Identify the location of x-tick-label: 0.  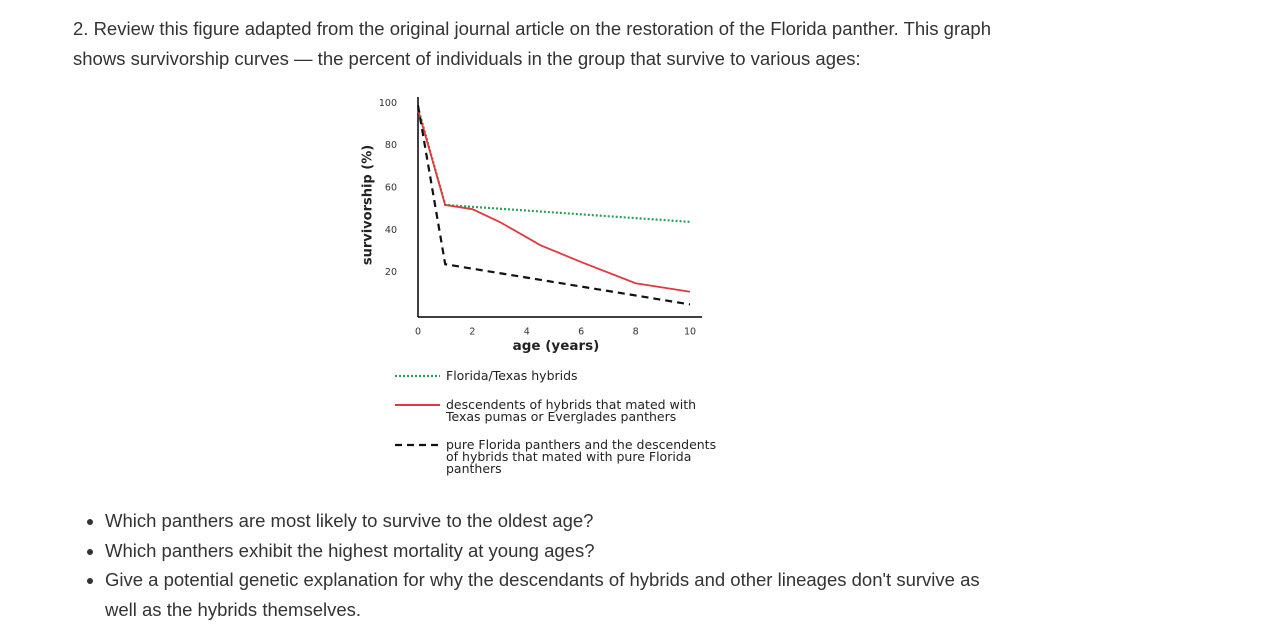
(418, 332).